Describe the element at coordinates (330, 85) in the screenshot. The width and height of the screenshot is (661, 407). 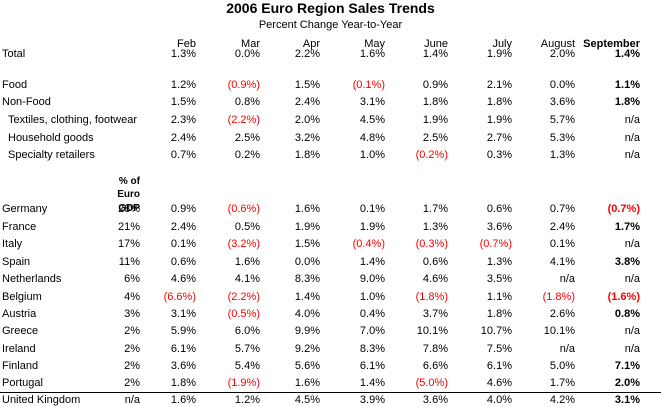
I see `table-row: Food 1.2% (0.9%) 1.5% (0.1%) 0.9% 2.1% 0.0% 1.1%` at that location.